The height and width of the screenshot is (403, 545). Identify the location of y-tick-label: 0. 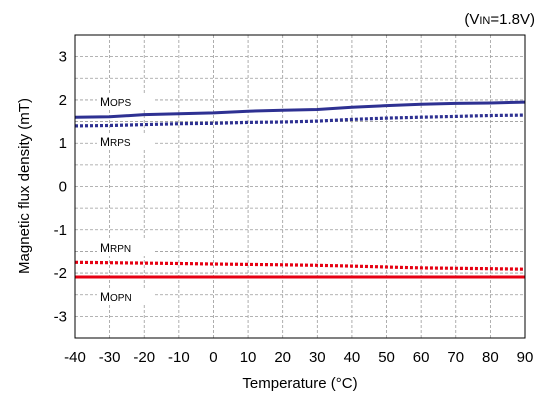
(63, 187).